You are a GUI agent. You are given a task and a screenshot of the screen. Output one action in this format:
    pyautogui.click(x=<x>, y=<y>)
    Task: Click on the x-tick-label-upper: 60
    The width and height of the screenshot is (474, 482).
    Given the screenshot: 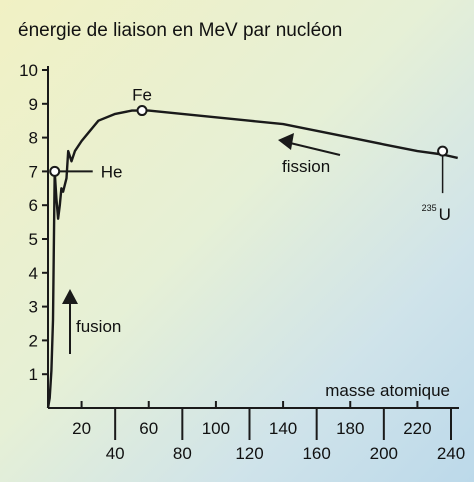 What is the action you would take?
    pyautogui.click(x=148, y=428)
    